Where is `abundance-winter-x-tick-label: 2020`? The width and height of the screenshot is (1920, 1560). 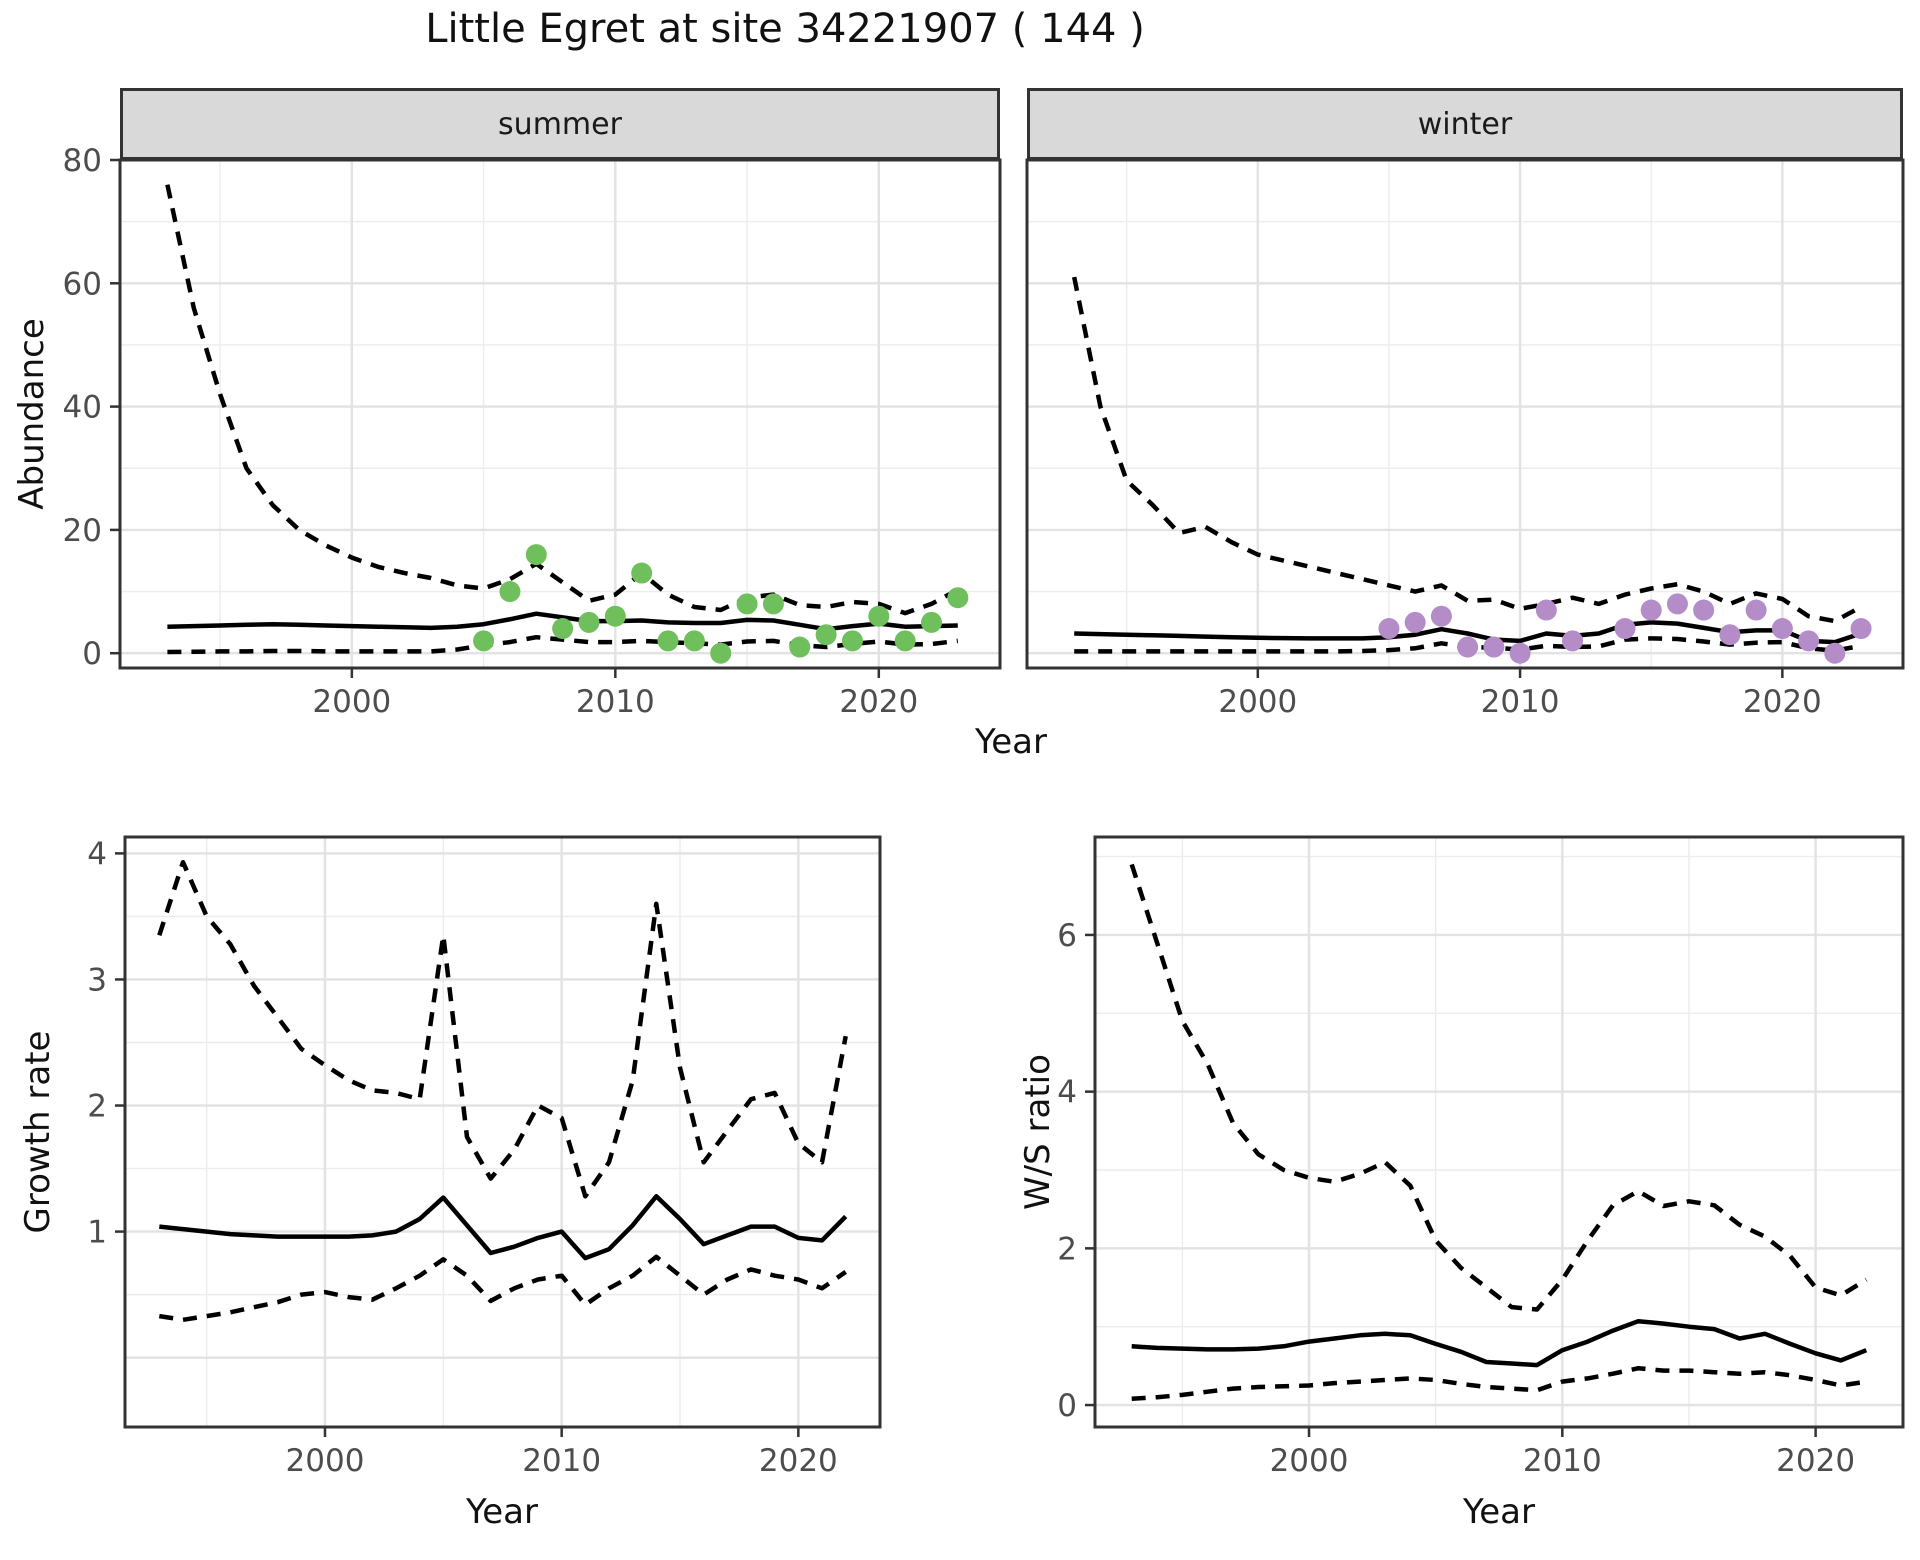 abundance-winter-x-tick-label: 2020 is located at coordinates (1782, 702).